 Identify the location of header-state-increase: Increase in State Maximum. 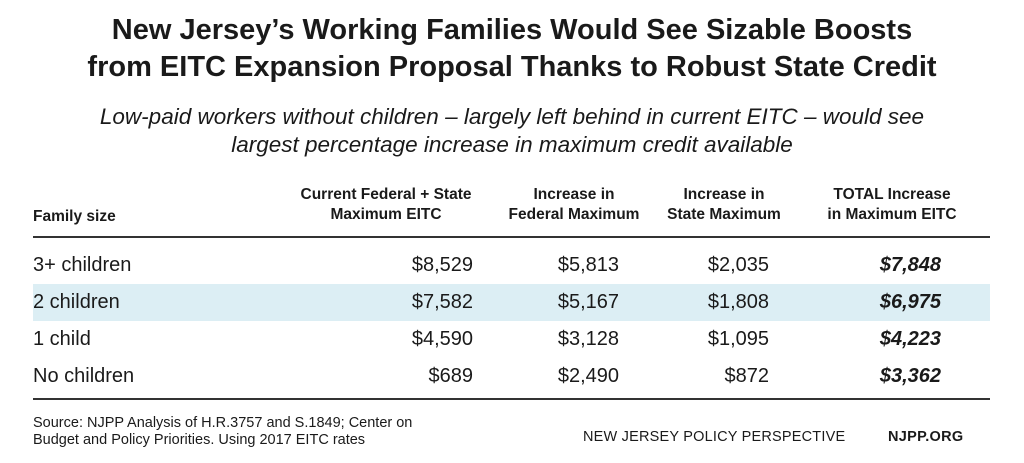
(724, 205).